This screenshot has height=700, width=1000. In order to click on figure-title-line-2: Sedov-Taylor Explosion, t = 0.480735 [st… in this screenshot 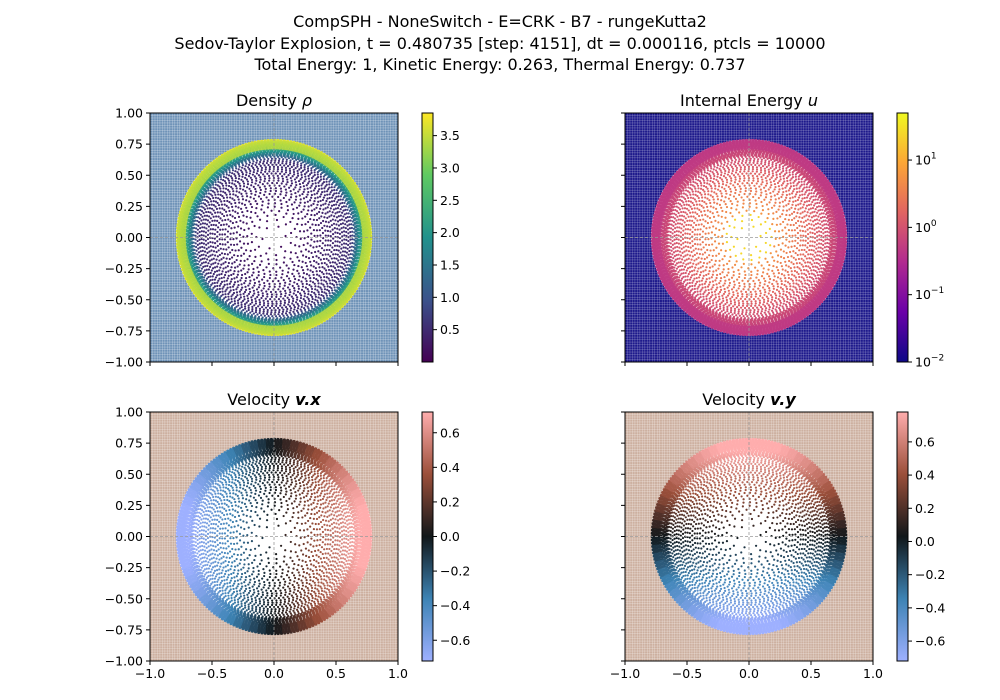, I will do `click(499, 43)`.